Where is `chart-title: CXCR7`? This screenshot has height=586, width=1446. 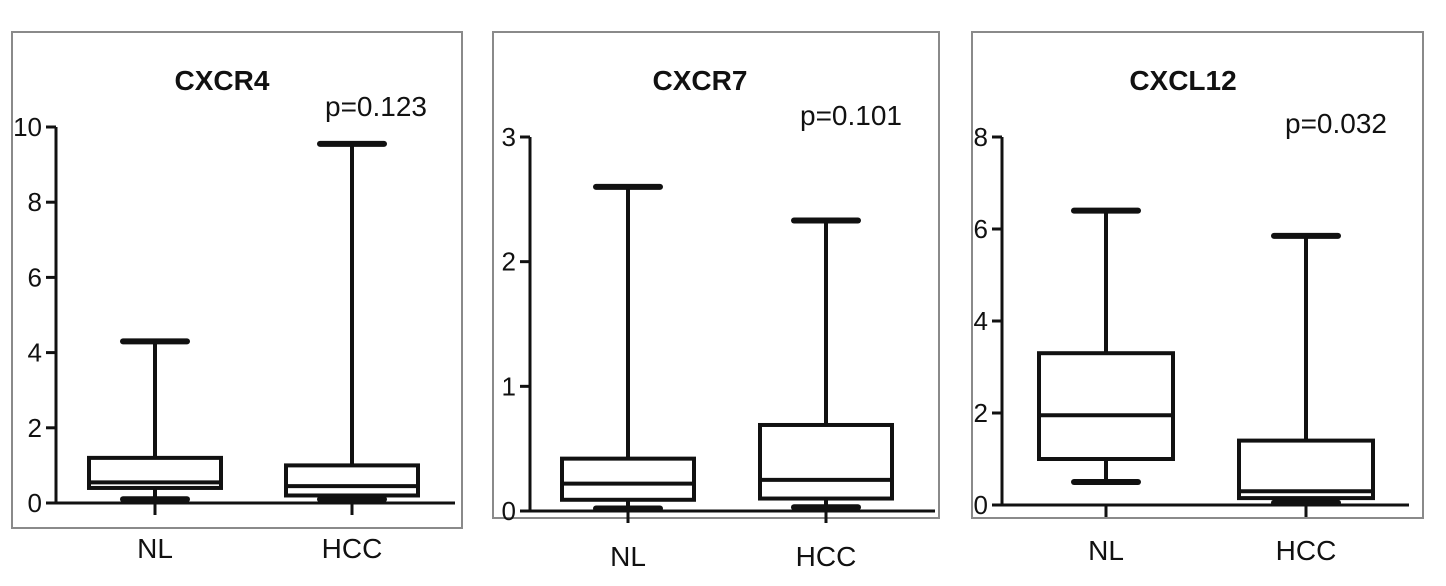
chart-title: CXCR7 is located at coordinates (700, 80).